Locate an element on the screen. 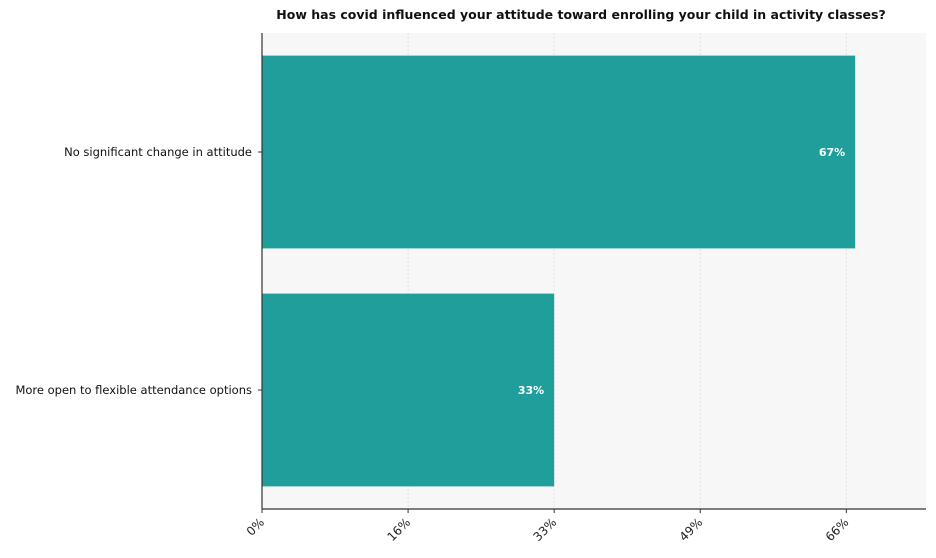  category-label: No significant change in attitude is located at coordinates (158, 152).